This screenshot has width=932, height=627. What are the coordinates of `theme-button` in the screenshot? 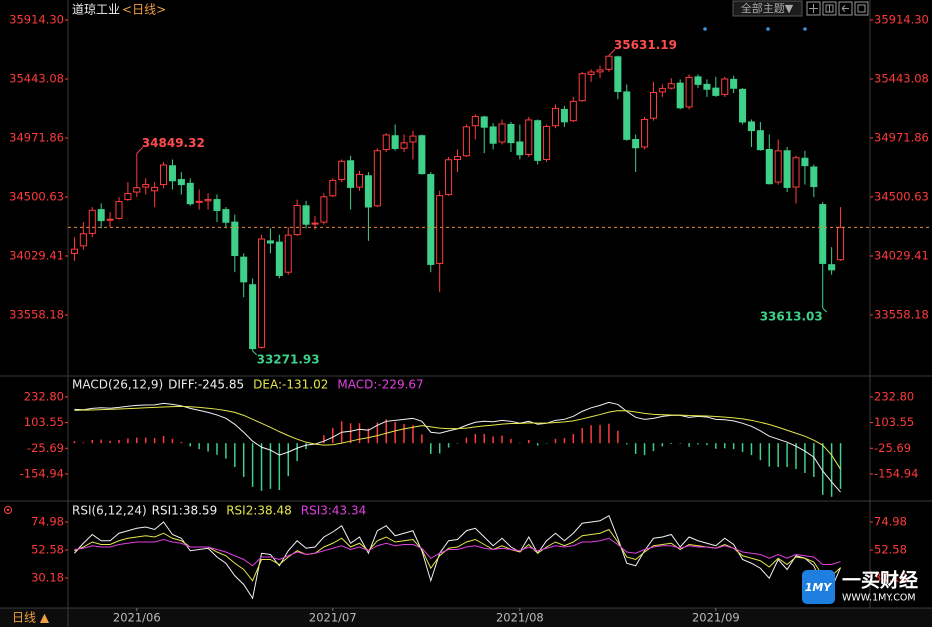 It's located at (767, 8).